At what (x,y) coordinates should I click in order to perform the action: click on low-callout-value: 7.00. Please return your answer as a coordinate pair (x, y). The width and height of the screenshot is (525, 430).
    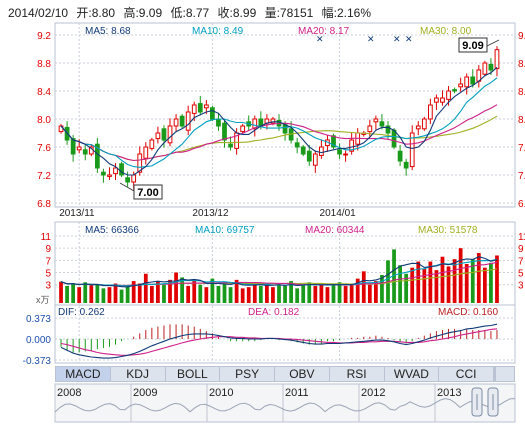
    Looking at the image, I should click on (147, 193).